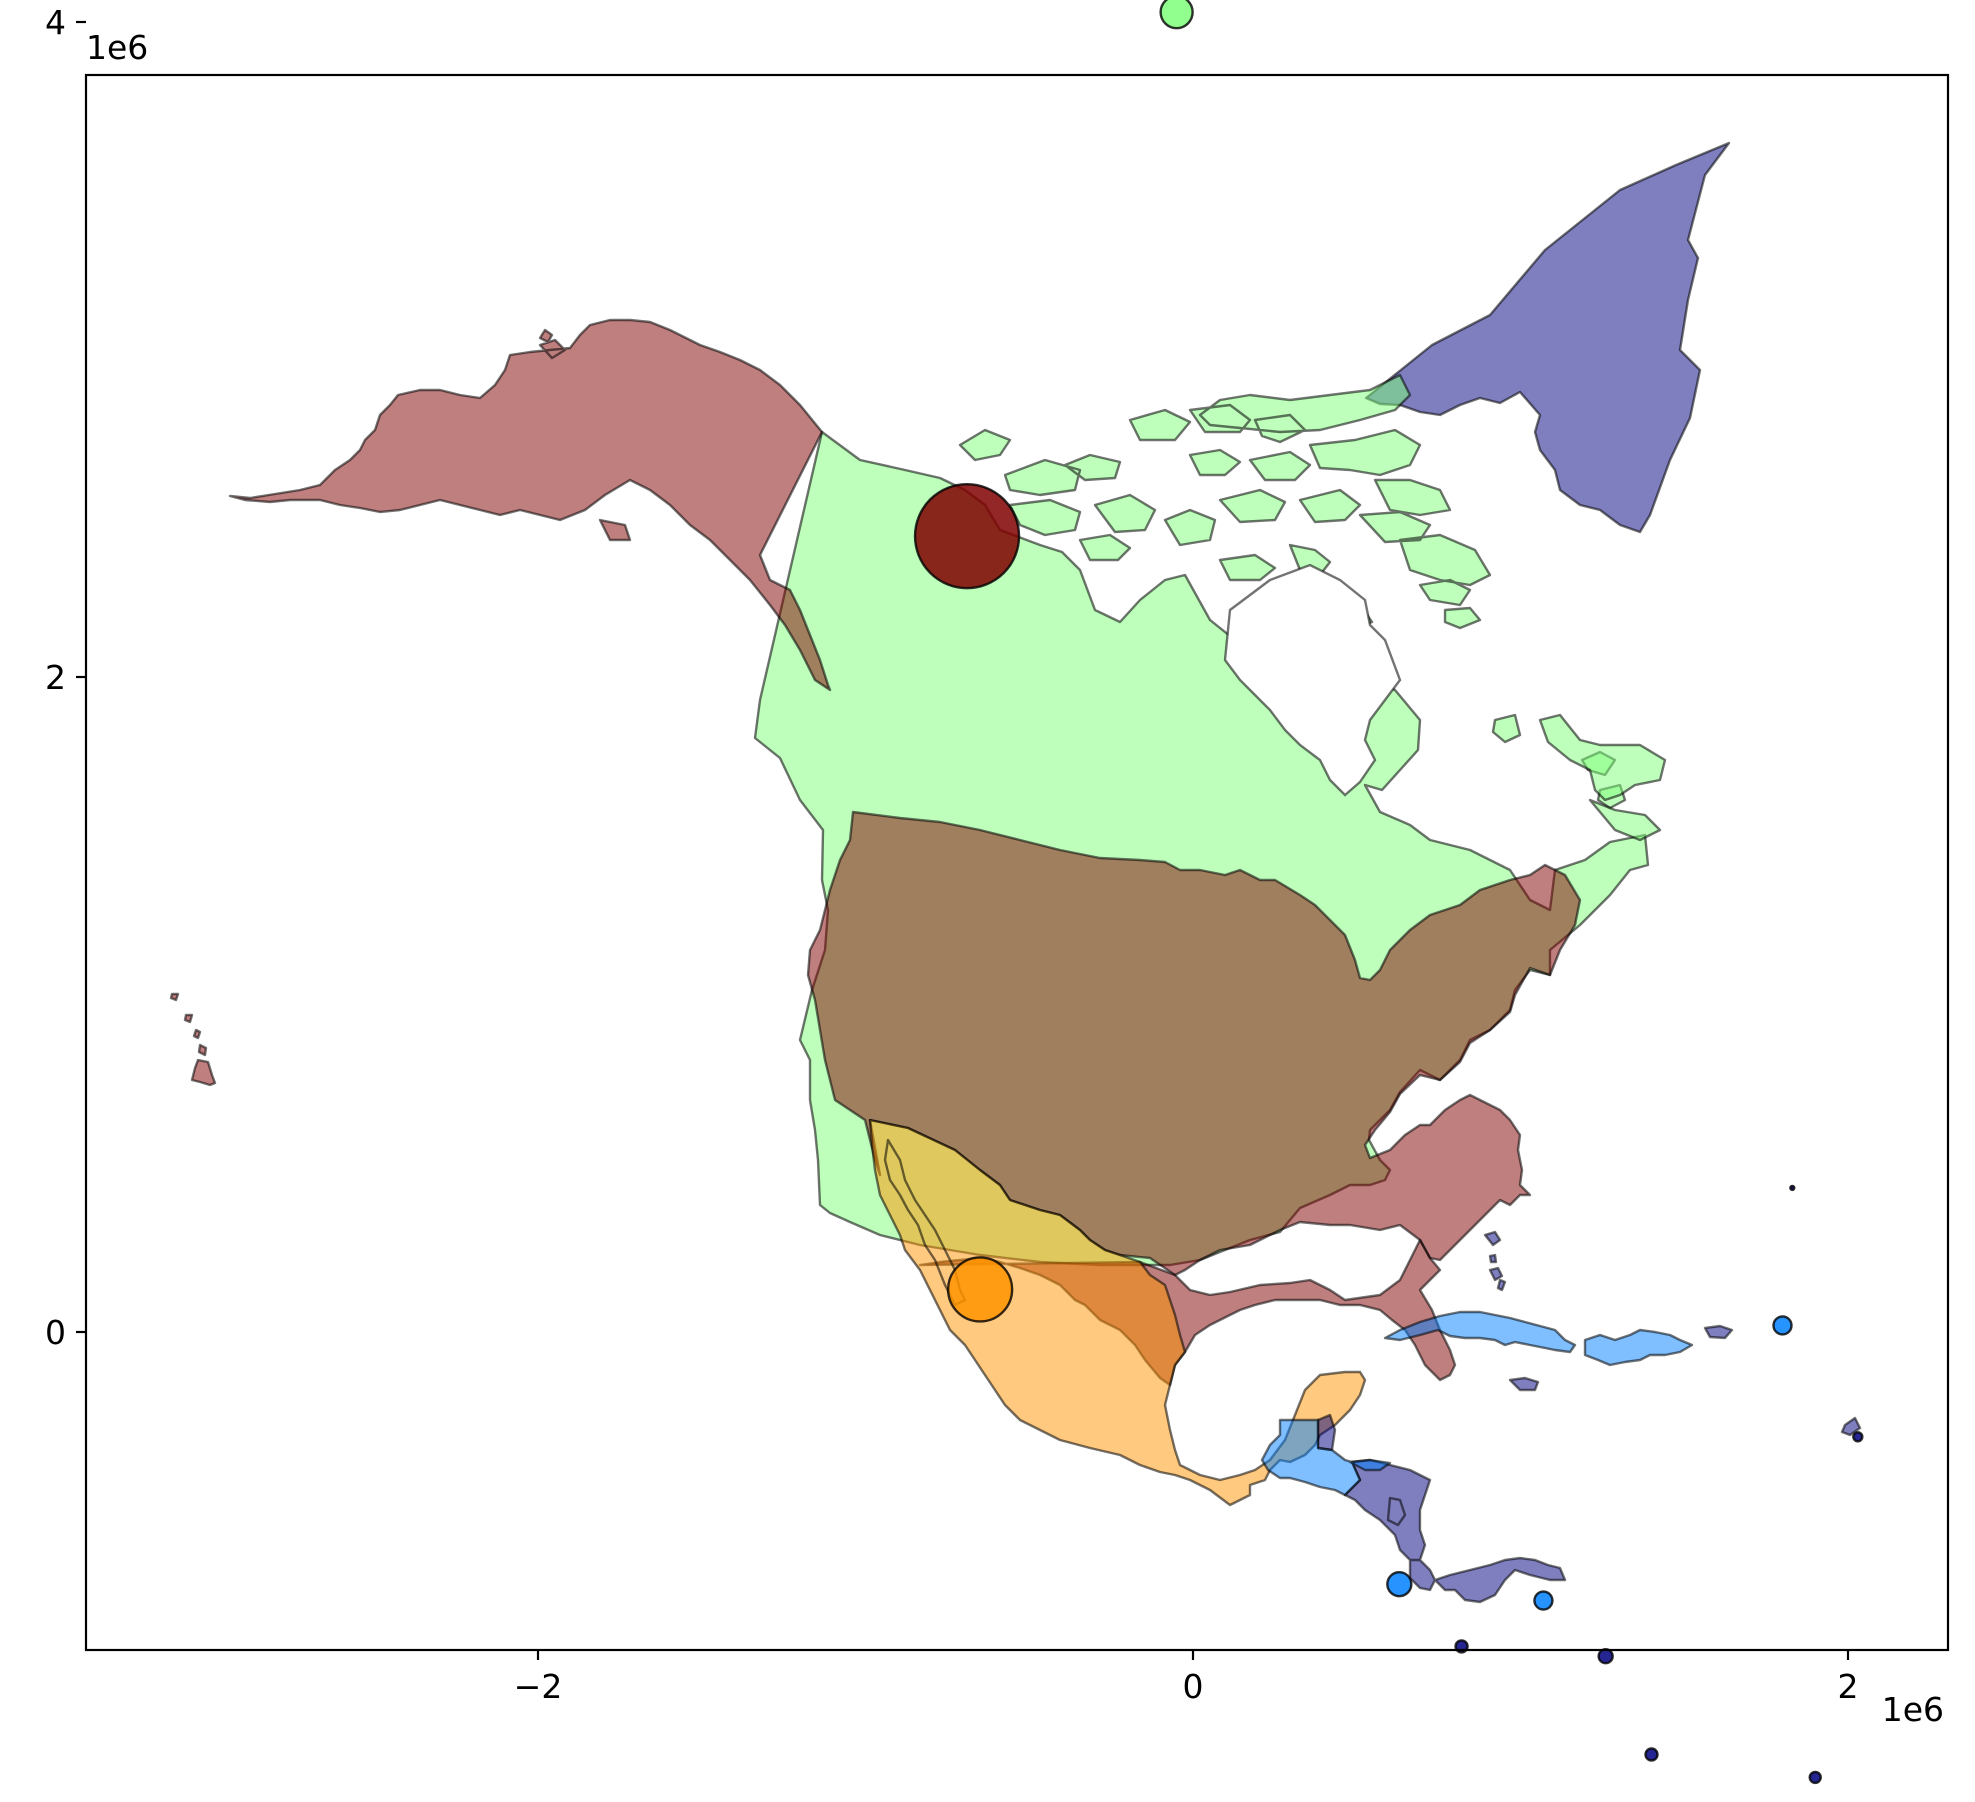 The image size is (1975, 1802). What do you see at coordinates (1441, 1508) in the screenshot?
I see `region-central-america-dark` at bounding box center [1441, 1508].